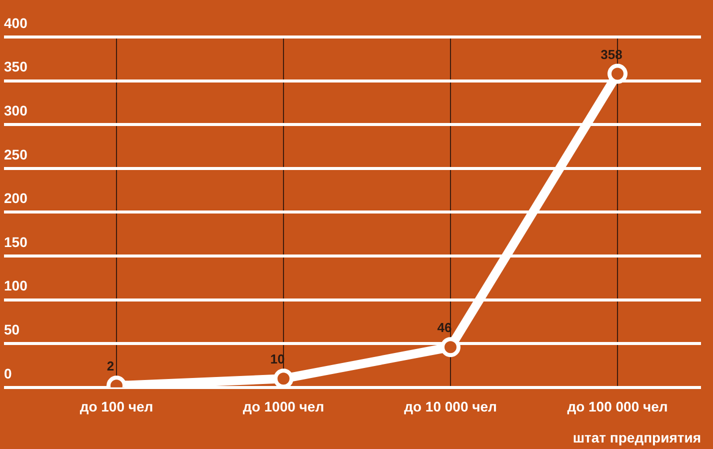 The image size is (713, 449). I want to click on x-tick-label: до 100 000 чел, so click(617, 406).